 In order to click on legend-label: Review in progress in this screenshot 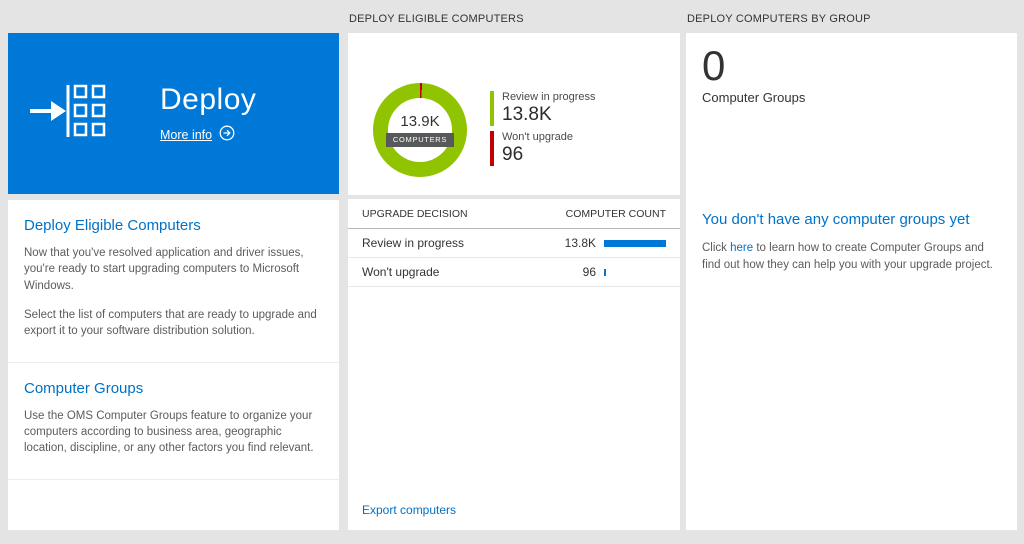, I will do `click(549, 97)`.